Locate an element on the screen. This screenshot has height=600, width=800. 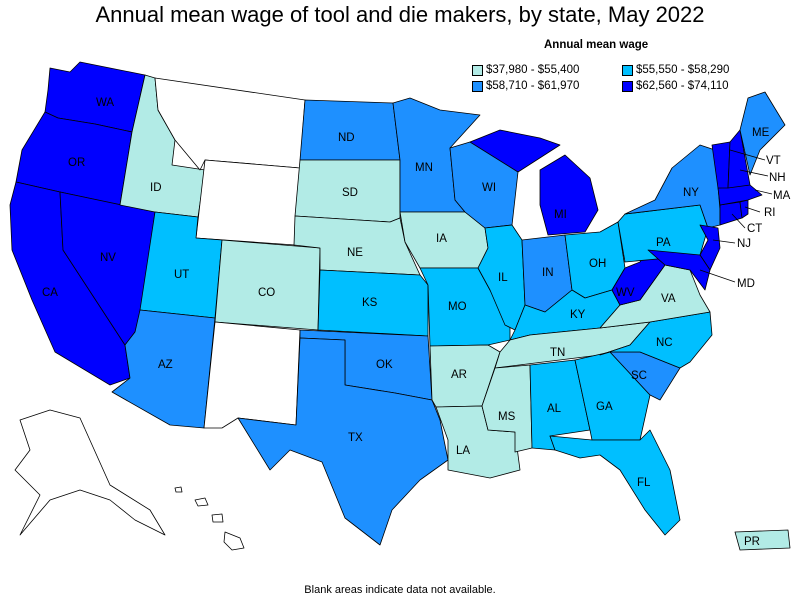
label-VA: VA is located at coordinates (668, 299).